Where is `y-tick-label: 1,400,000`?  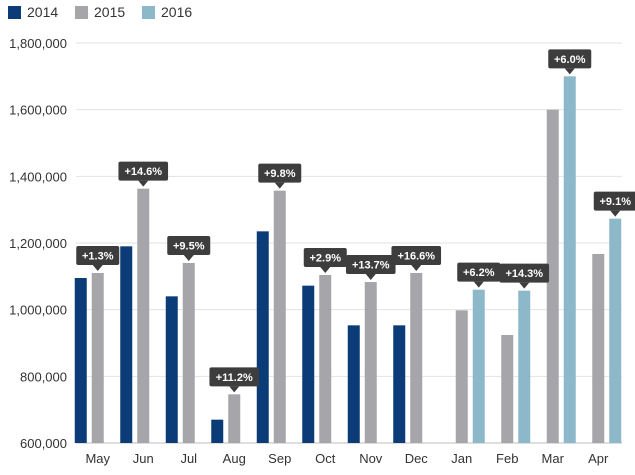
y-tick-label: 1,400,000 is located at coordinates (38, 176).